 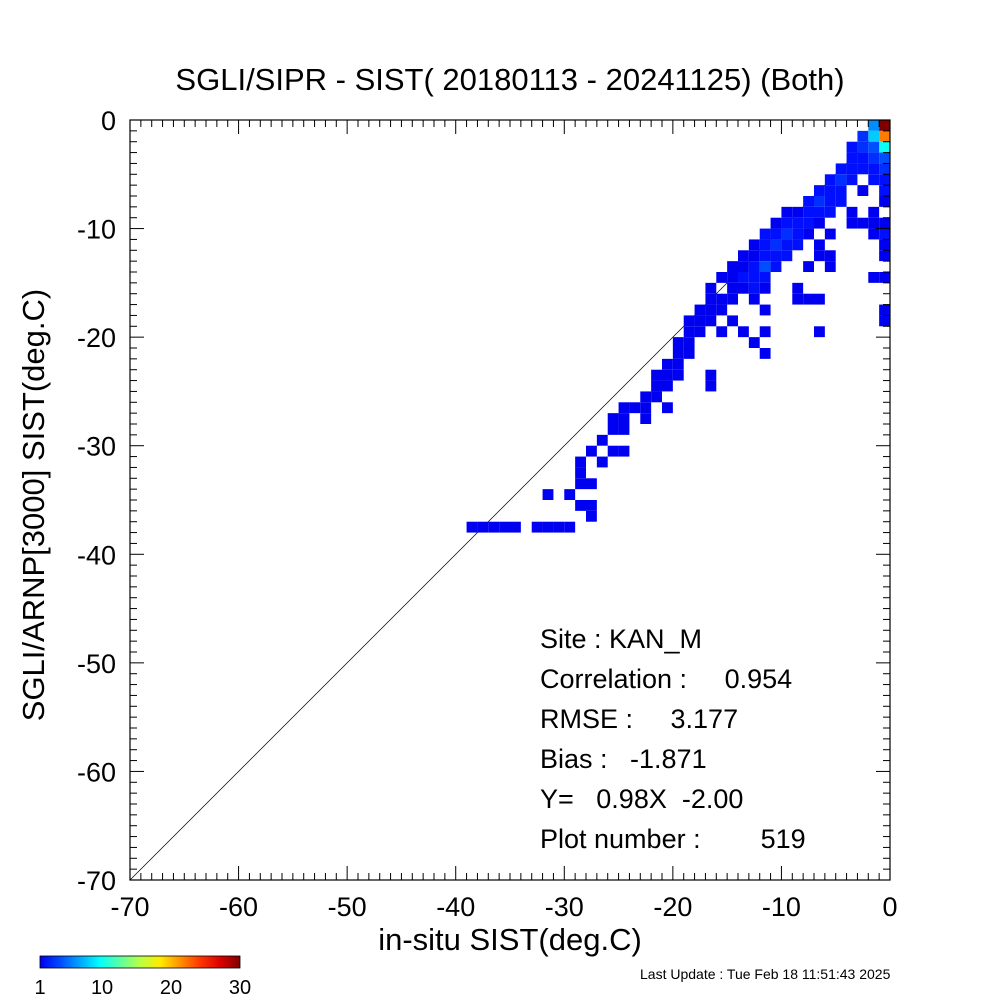 What do you see at coordinates (510, 939) in the screenshot?
I see `x-axis-label: in-situ SIST(deg.C)` at bounding box center [510, 939].